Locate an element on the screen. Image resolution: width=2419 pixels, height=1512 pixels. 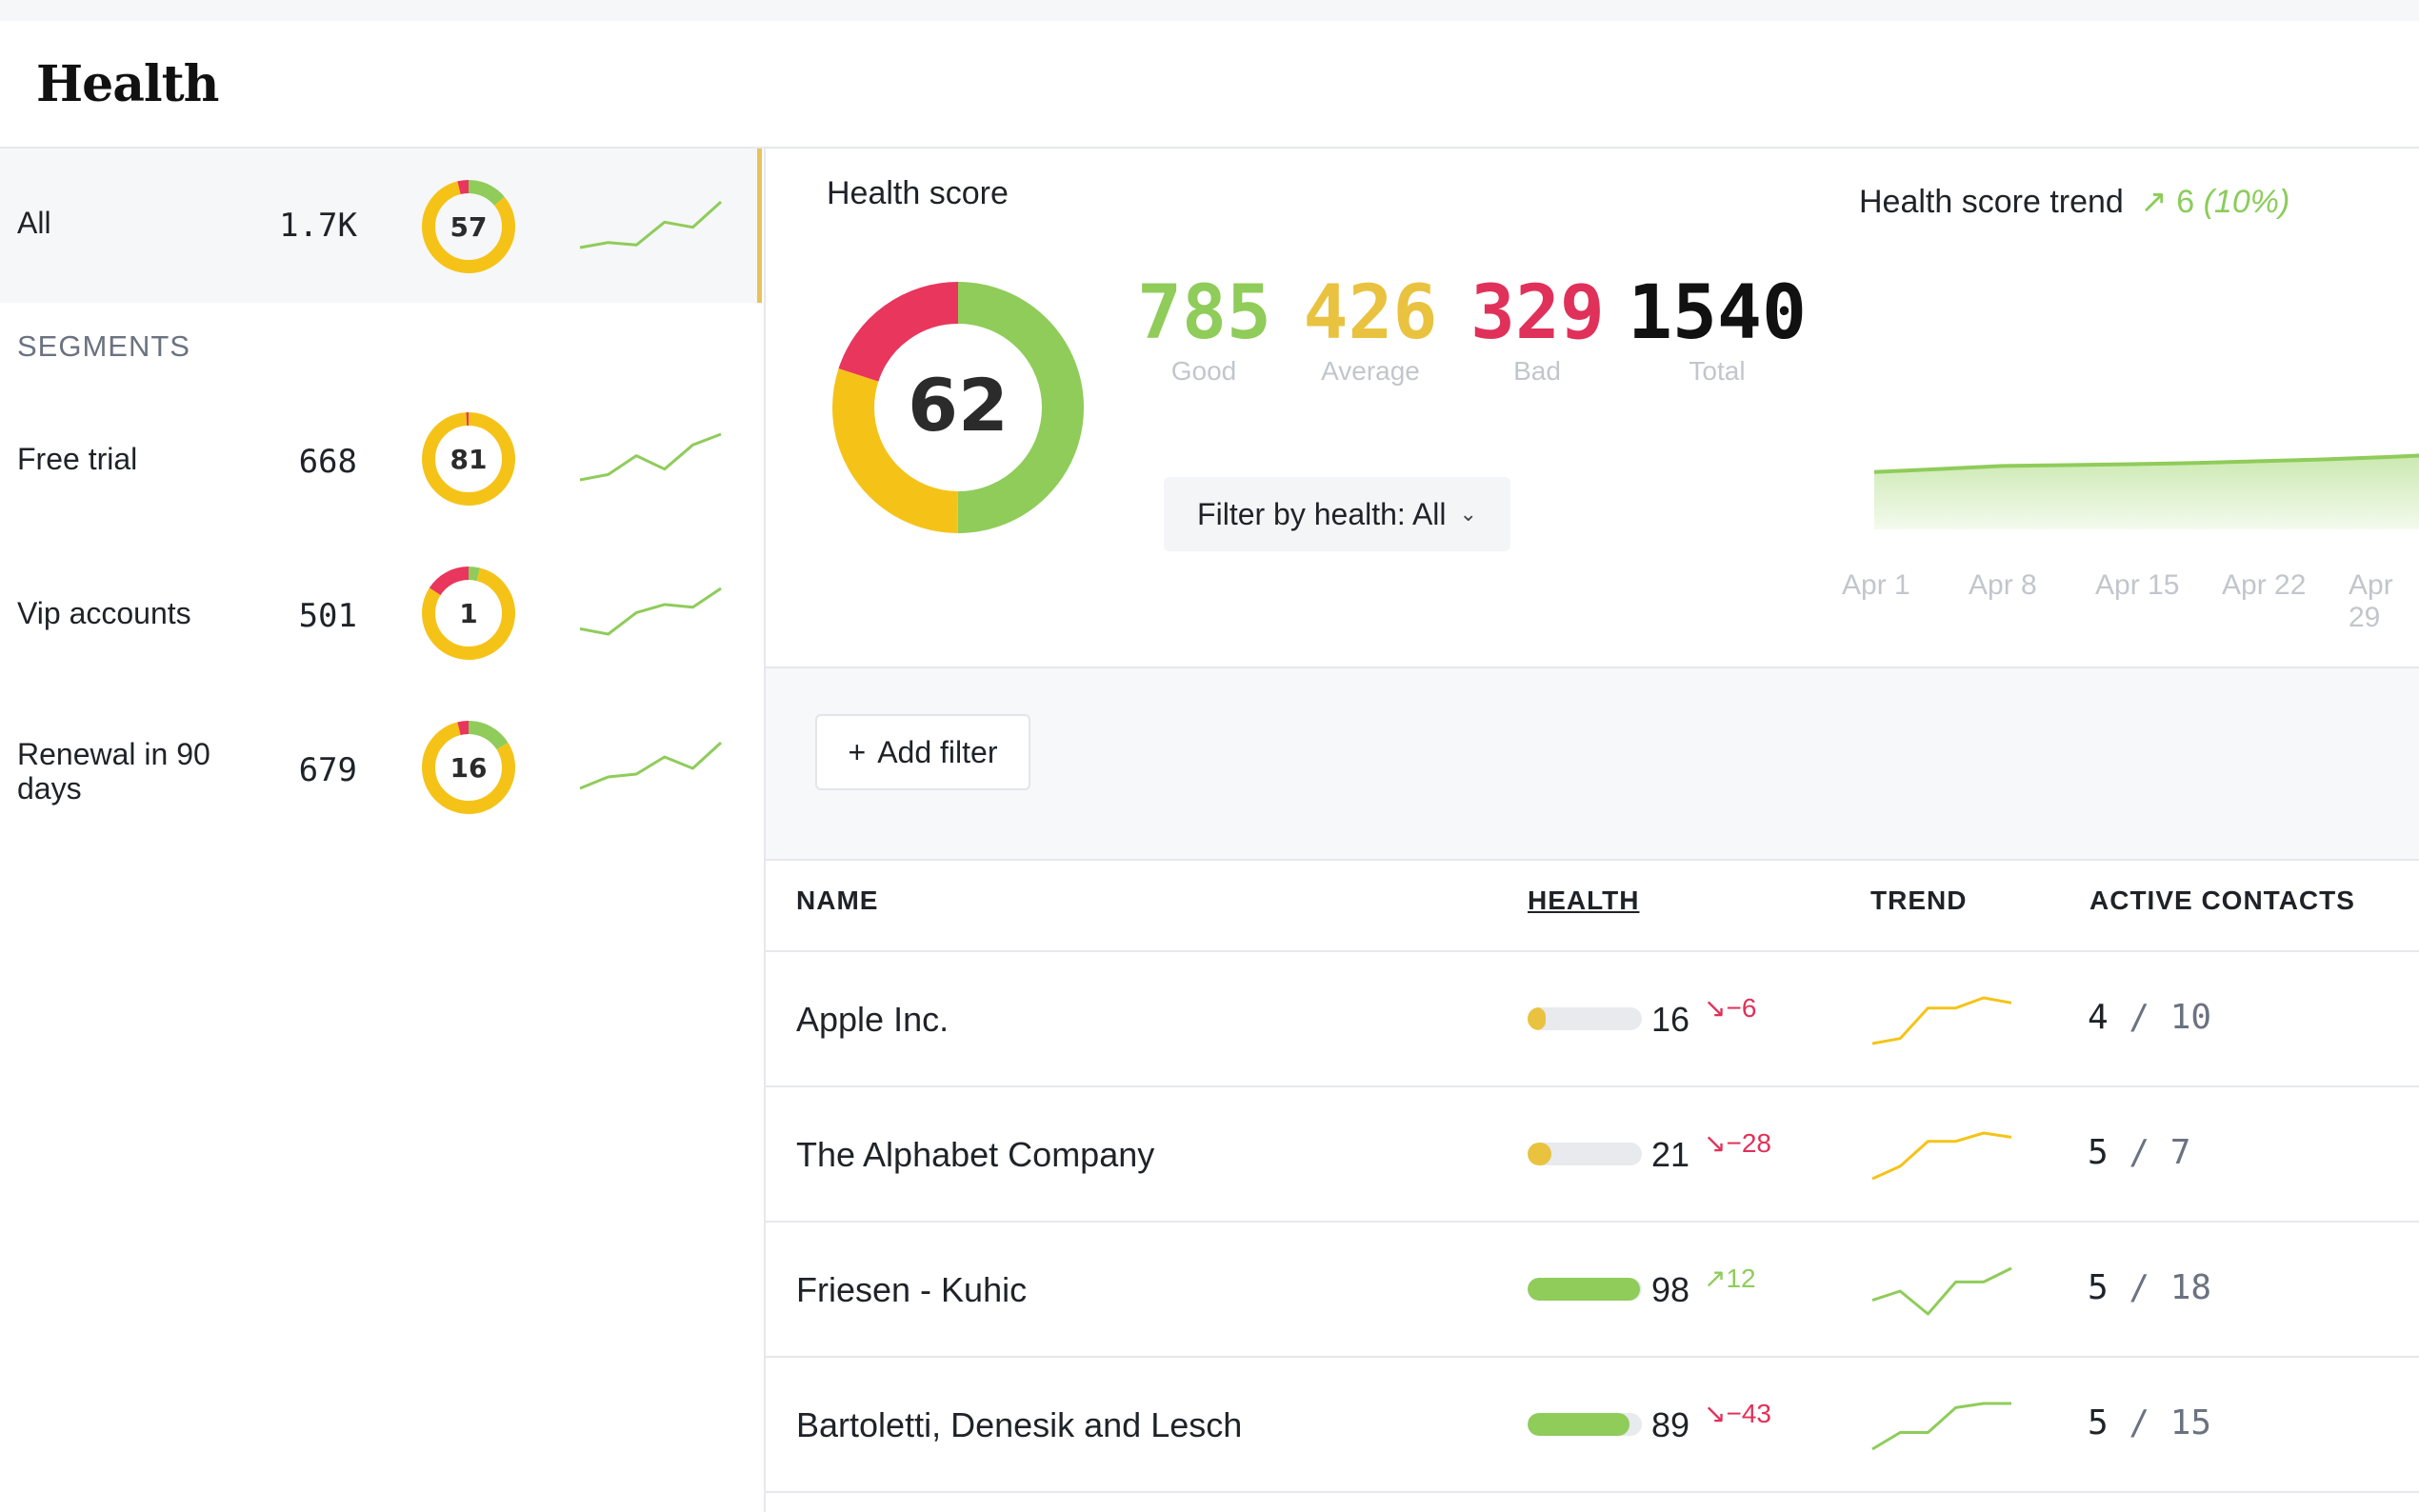
stat-label: Average is located at coordinates (1370, 371).